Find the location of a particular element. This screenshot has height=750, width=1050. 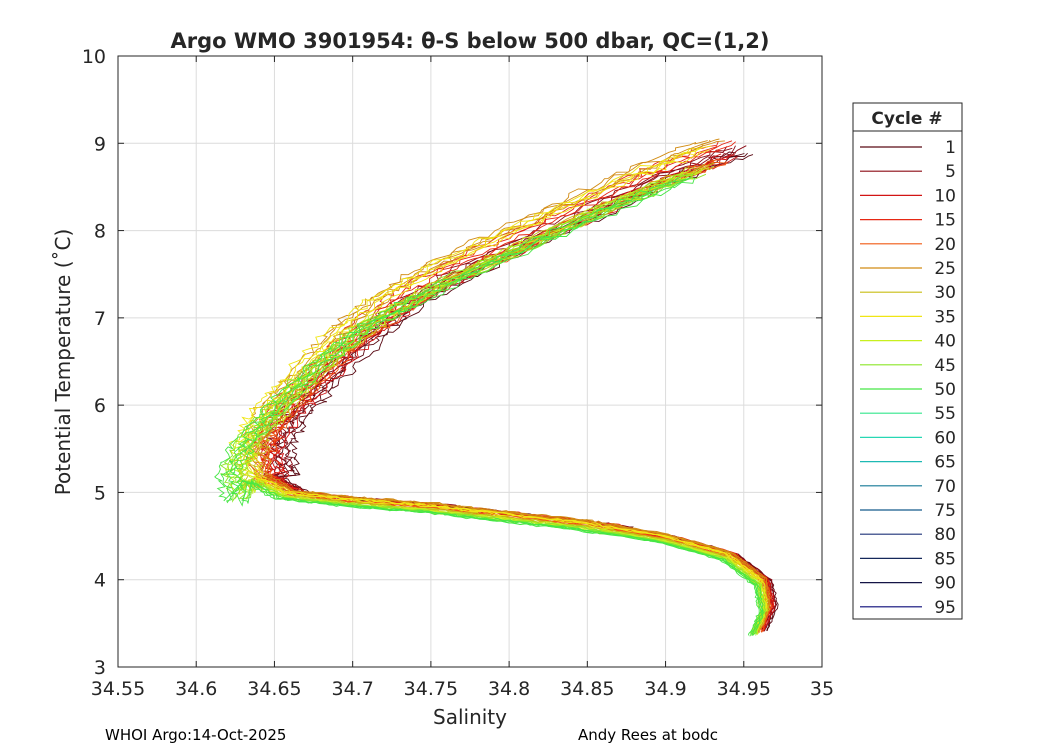

legend-label: 5 is located at coordinates (950, 172).